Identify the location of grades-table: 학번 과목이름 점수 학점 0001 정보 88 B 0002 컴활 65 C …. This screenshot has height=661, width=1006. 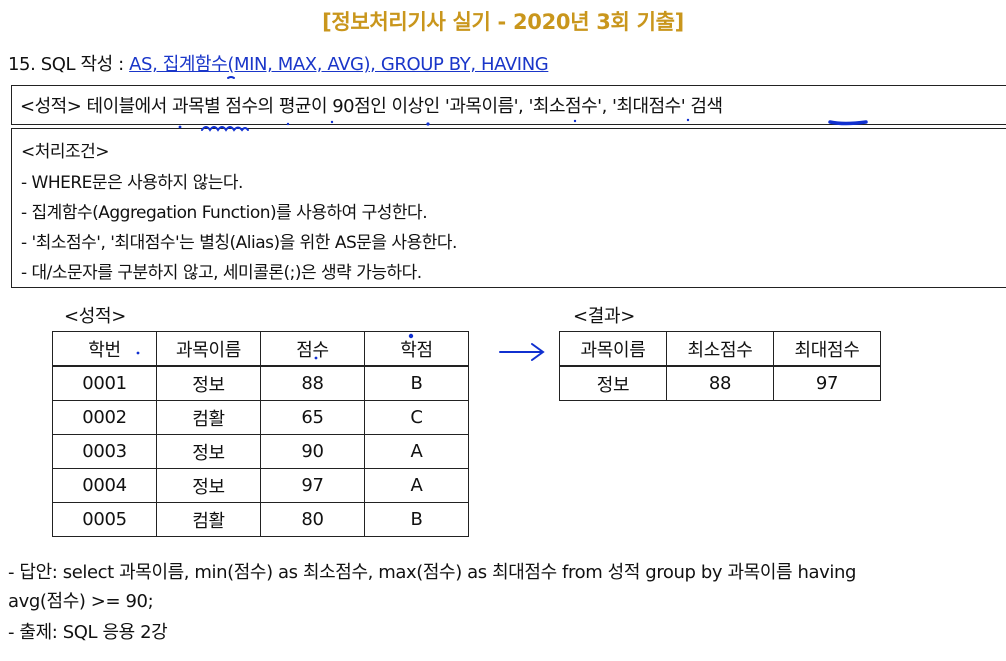
(260, 434).